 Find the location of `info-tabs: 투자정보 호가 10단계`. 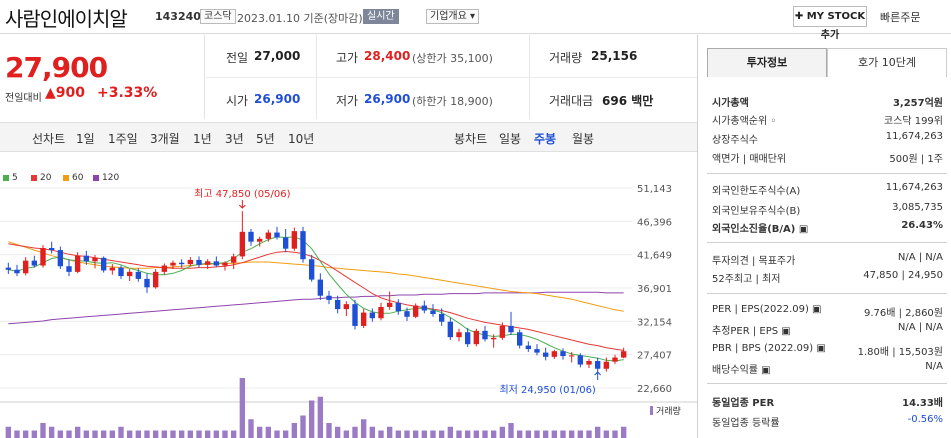

info-tabs: 투자정보 호가 10단계 is located at coordinates (827, 62).